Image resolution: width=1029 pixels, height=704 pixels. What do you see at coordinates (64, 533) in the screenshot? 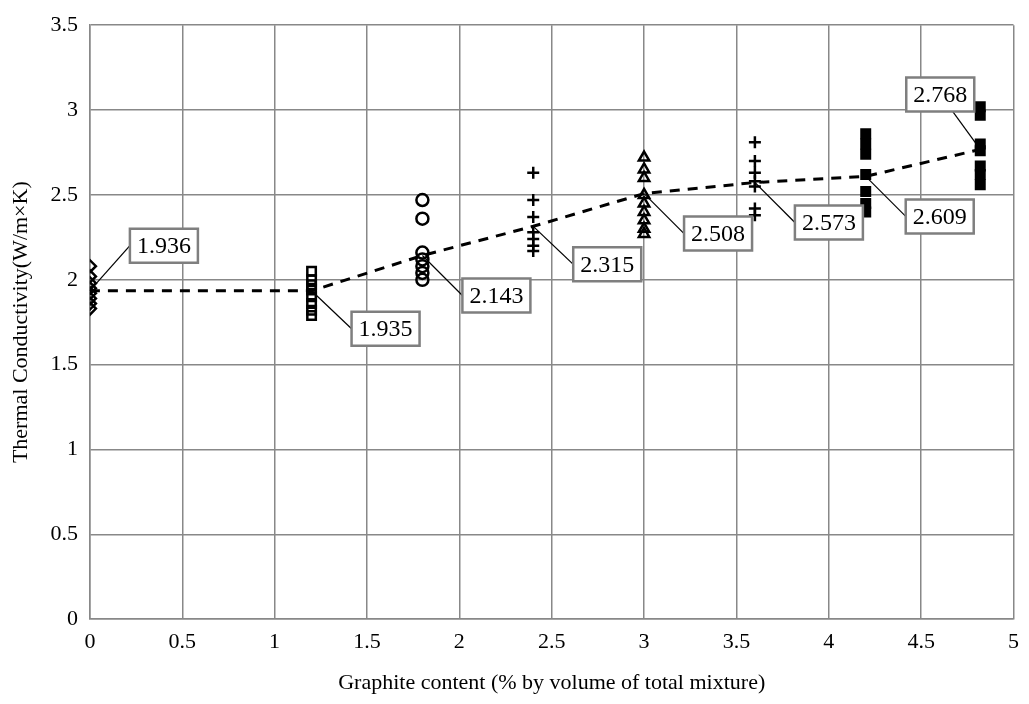
I see `y-tick-label: 0.5` at bounding box center [64, 533].